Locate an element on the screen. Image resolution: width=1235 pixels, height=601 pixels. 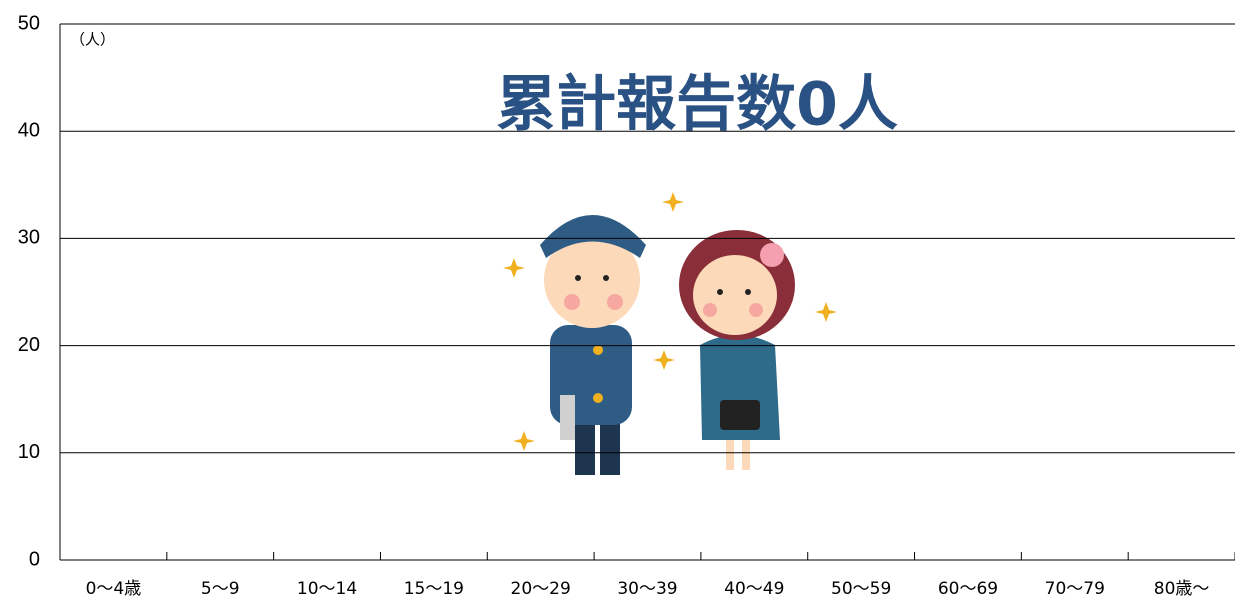
y-tick-label: 40 is located at coordinates (29, 130).